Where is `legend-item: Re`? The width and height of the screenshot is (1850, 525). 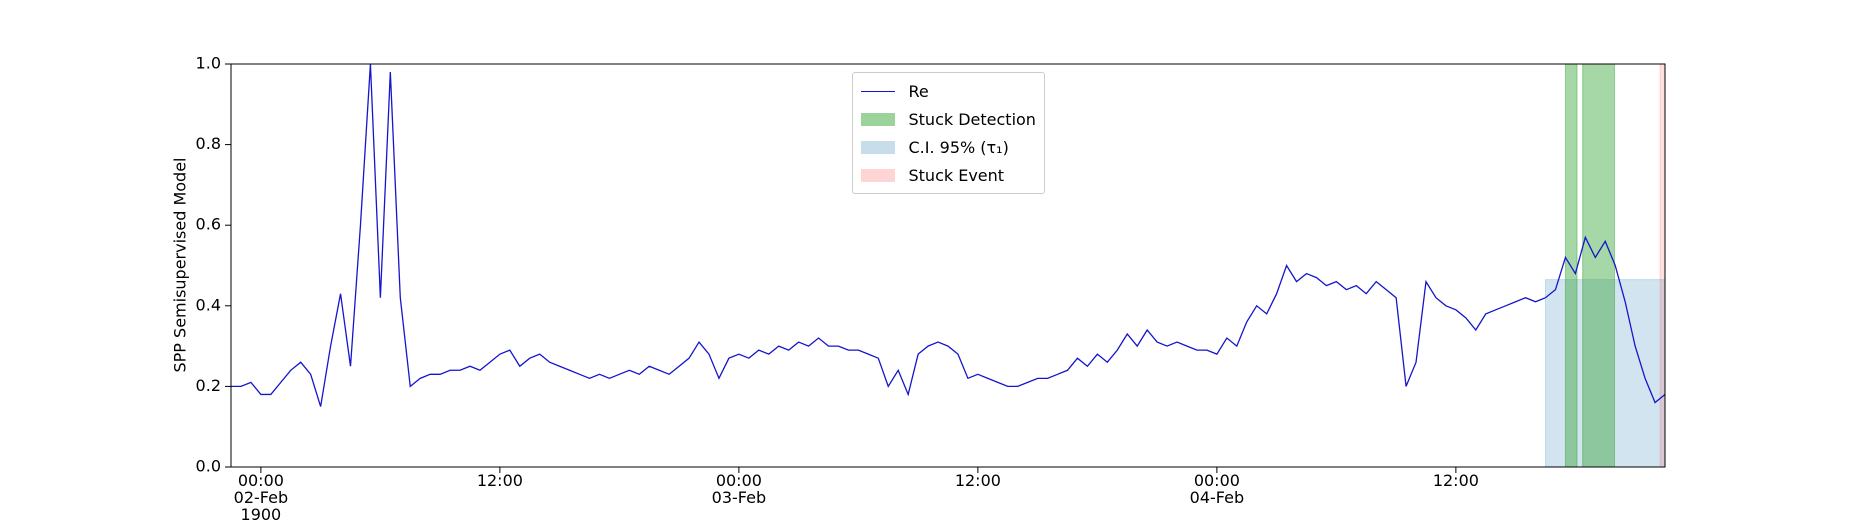
legend-item: Re is located at coordinates (948, 91).